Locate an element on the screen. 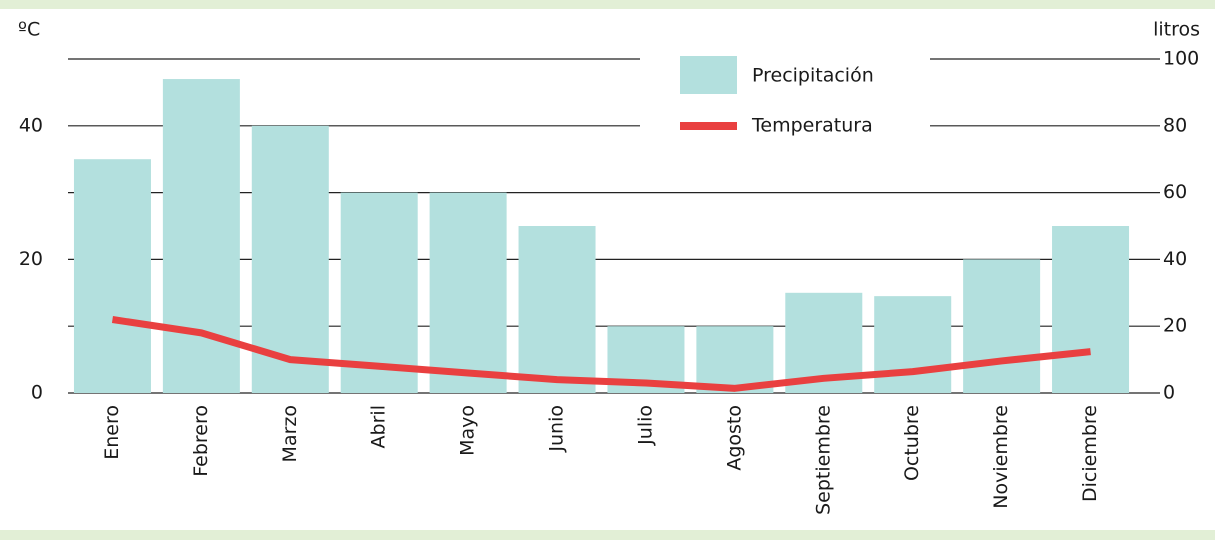  legend-label: Temperatura is located at coordinates (812, 126).